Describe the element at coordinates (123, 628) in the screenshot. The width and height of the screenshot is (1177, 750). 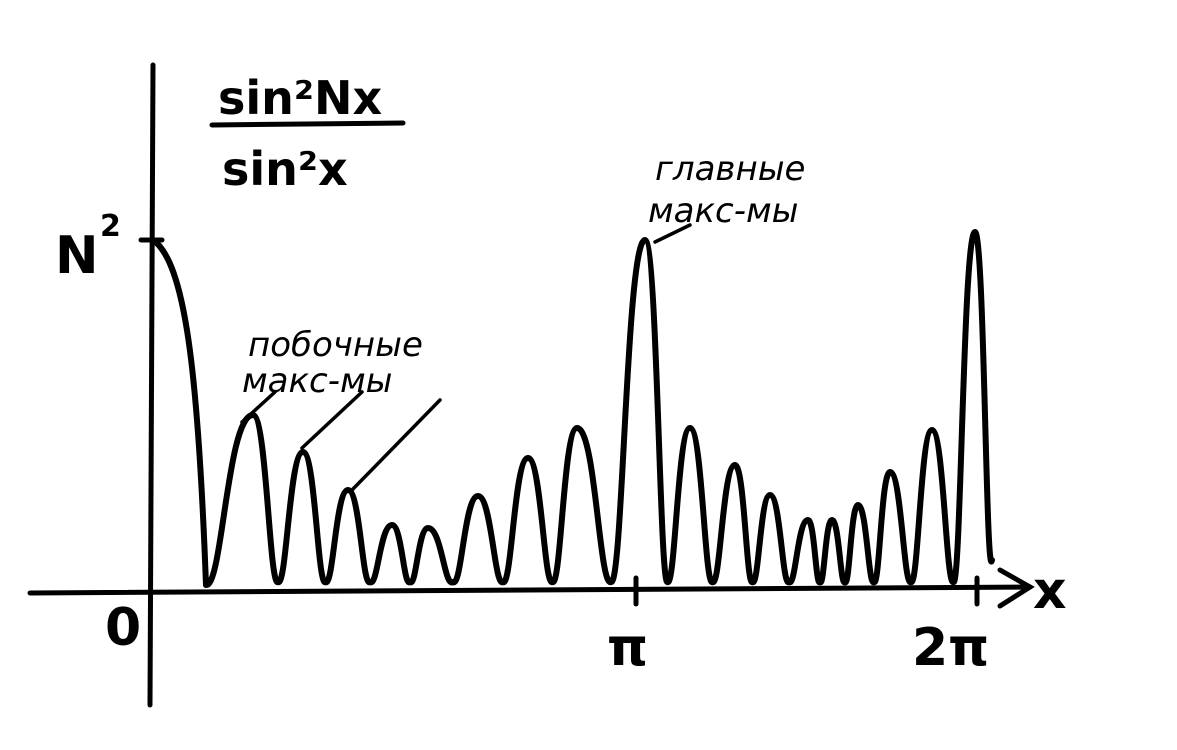
I see `origin-label: 0` at that location.